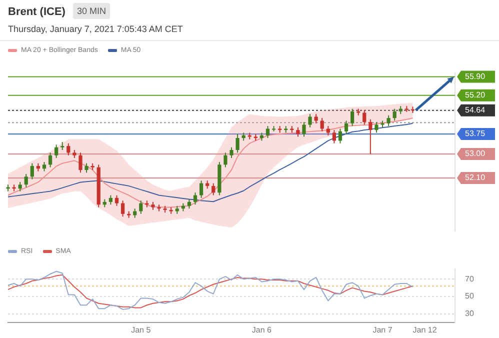  Describe the element at coordinates (475, 153) in the screenshot. I see `y-tick-label: 53.00` at that location.